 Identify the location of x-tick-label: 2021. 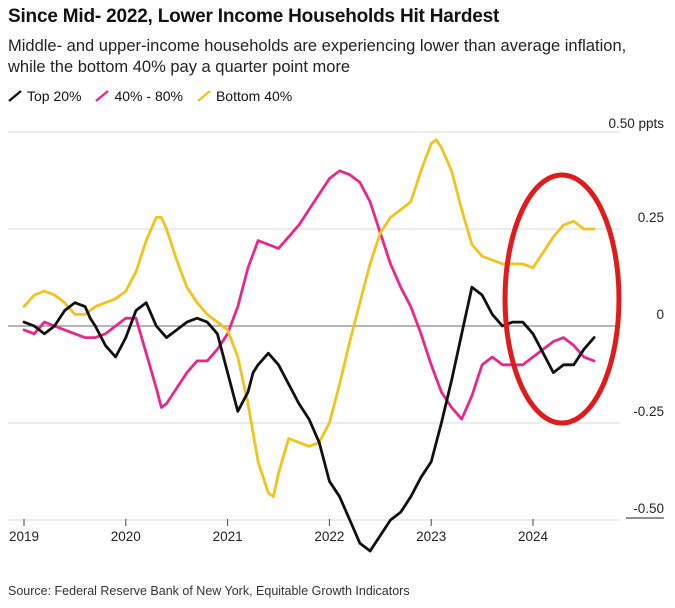
(228, 536).